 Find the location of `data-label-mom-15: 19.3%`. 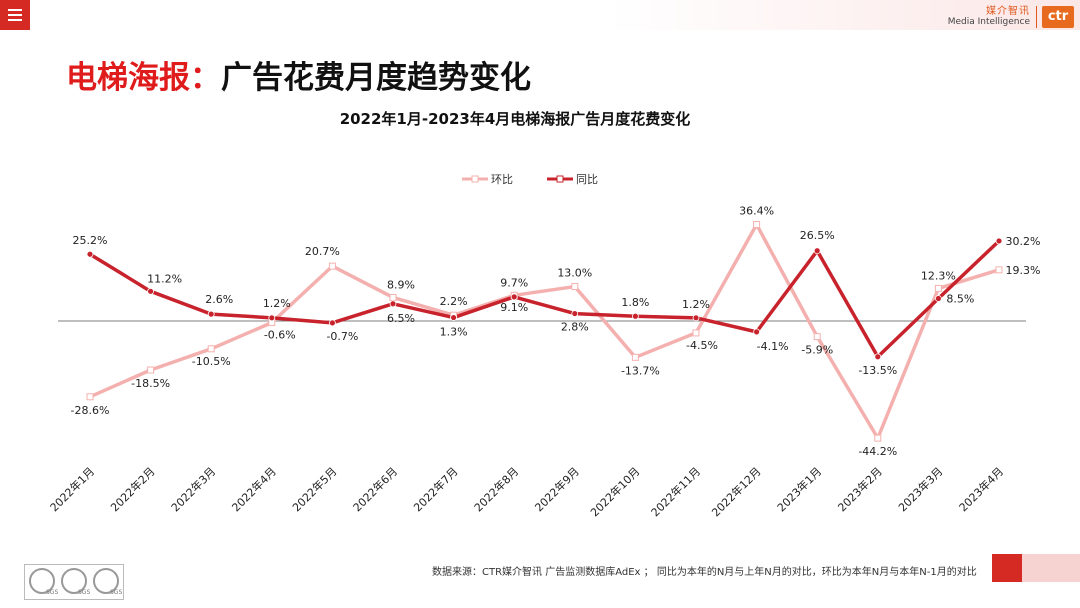

data-label-mom-15: 19.3% is located at coordinates (1023, 270).